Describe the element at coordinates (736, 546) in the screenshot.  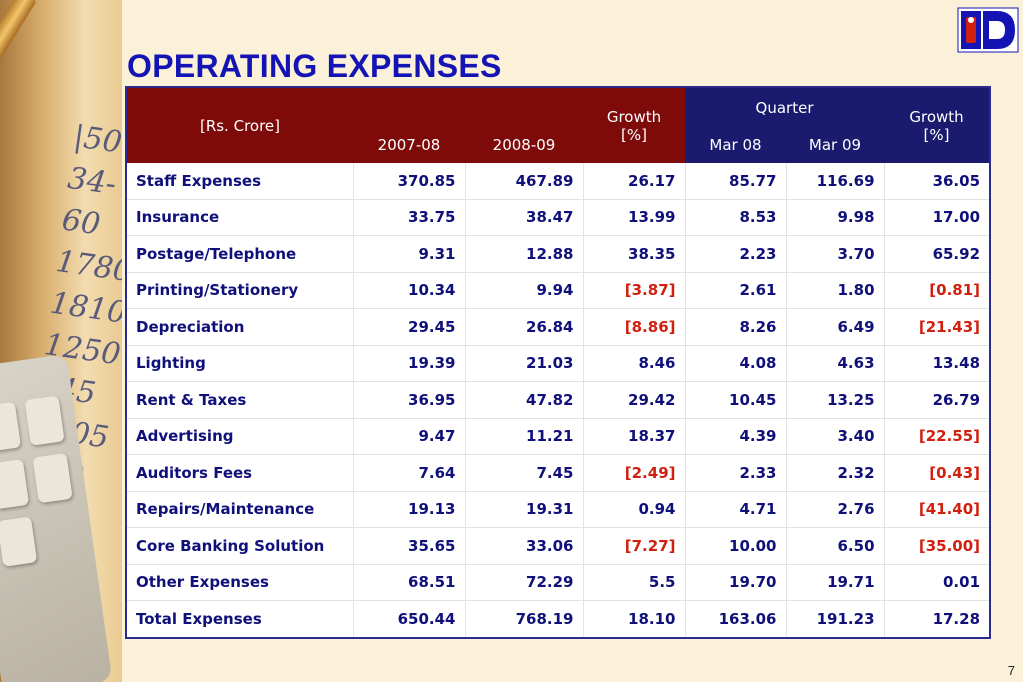
I see `quarter-1-value-cell: 10.00` at that location.